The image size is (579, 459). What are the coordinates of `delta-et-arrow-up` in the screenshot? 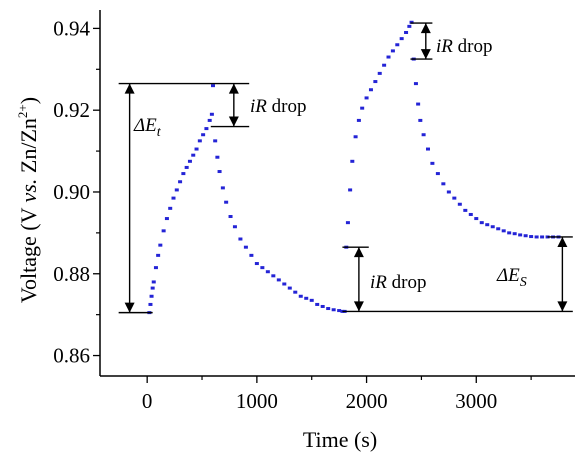 It's located at (129, 88).